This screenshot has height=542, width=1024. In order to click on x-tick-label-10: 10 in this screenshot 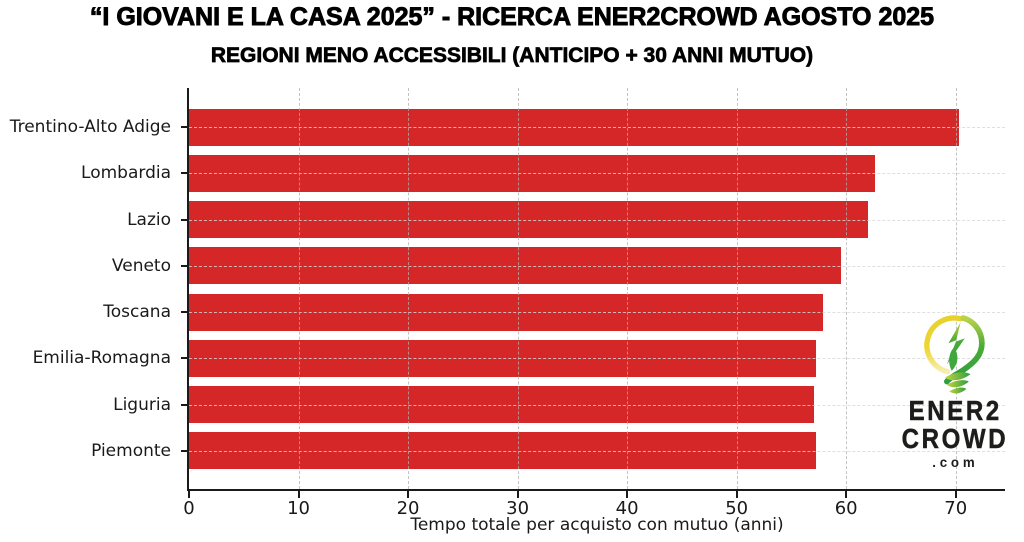, I will do `click(298, 508)`.